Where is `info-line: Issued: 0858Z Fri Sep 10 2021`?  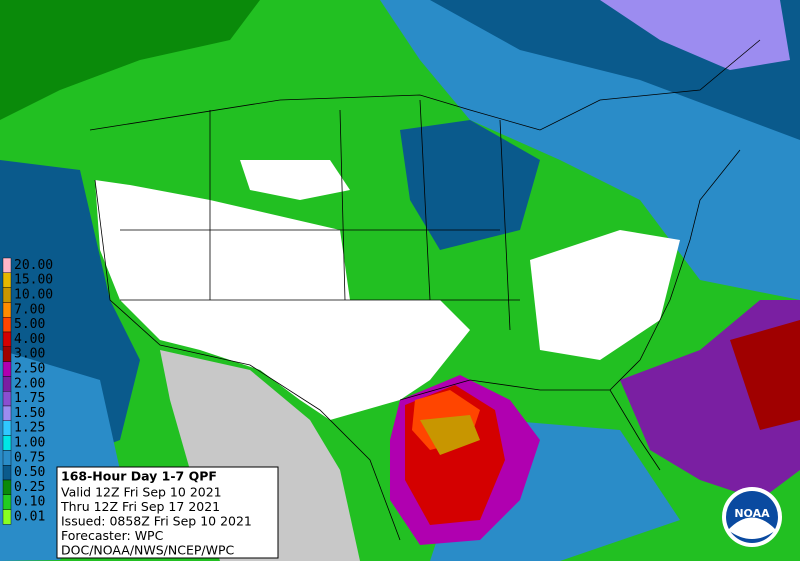
info-line: Issued: 0858Z Fri Sep 10 2021 is located at coordinates (156, 521).